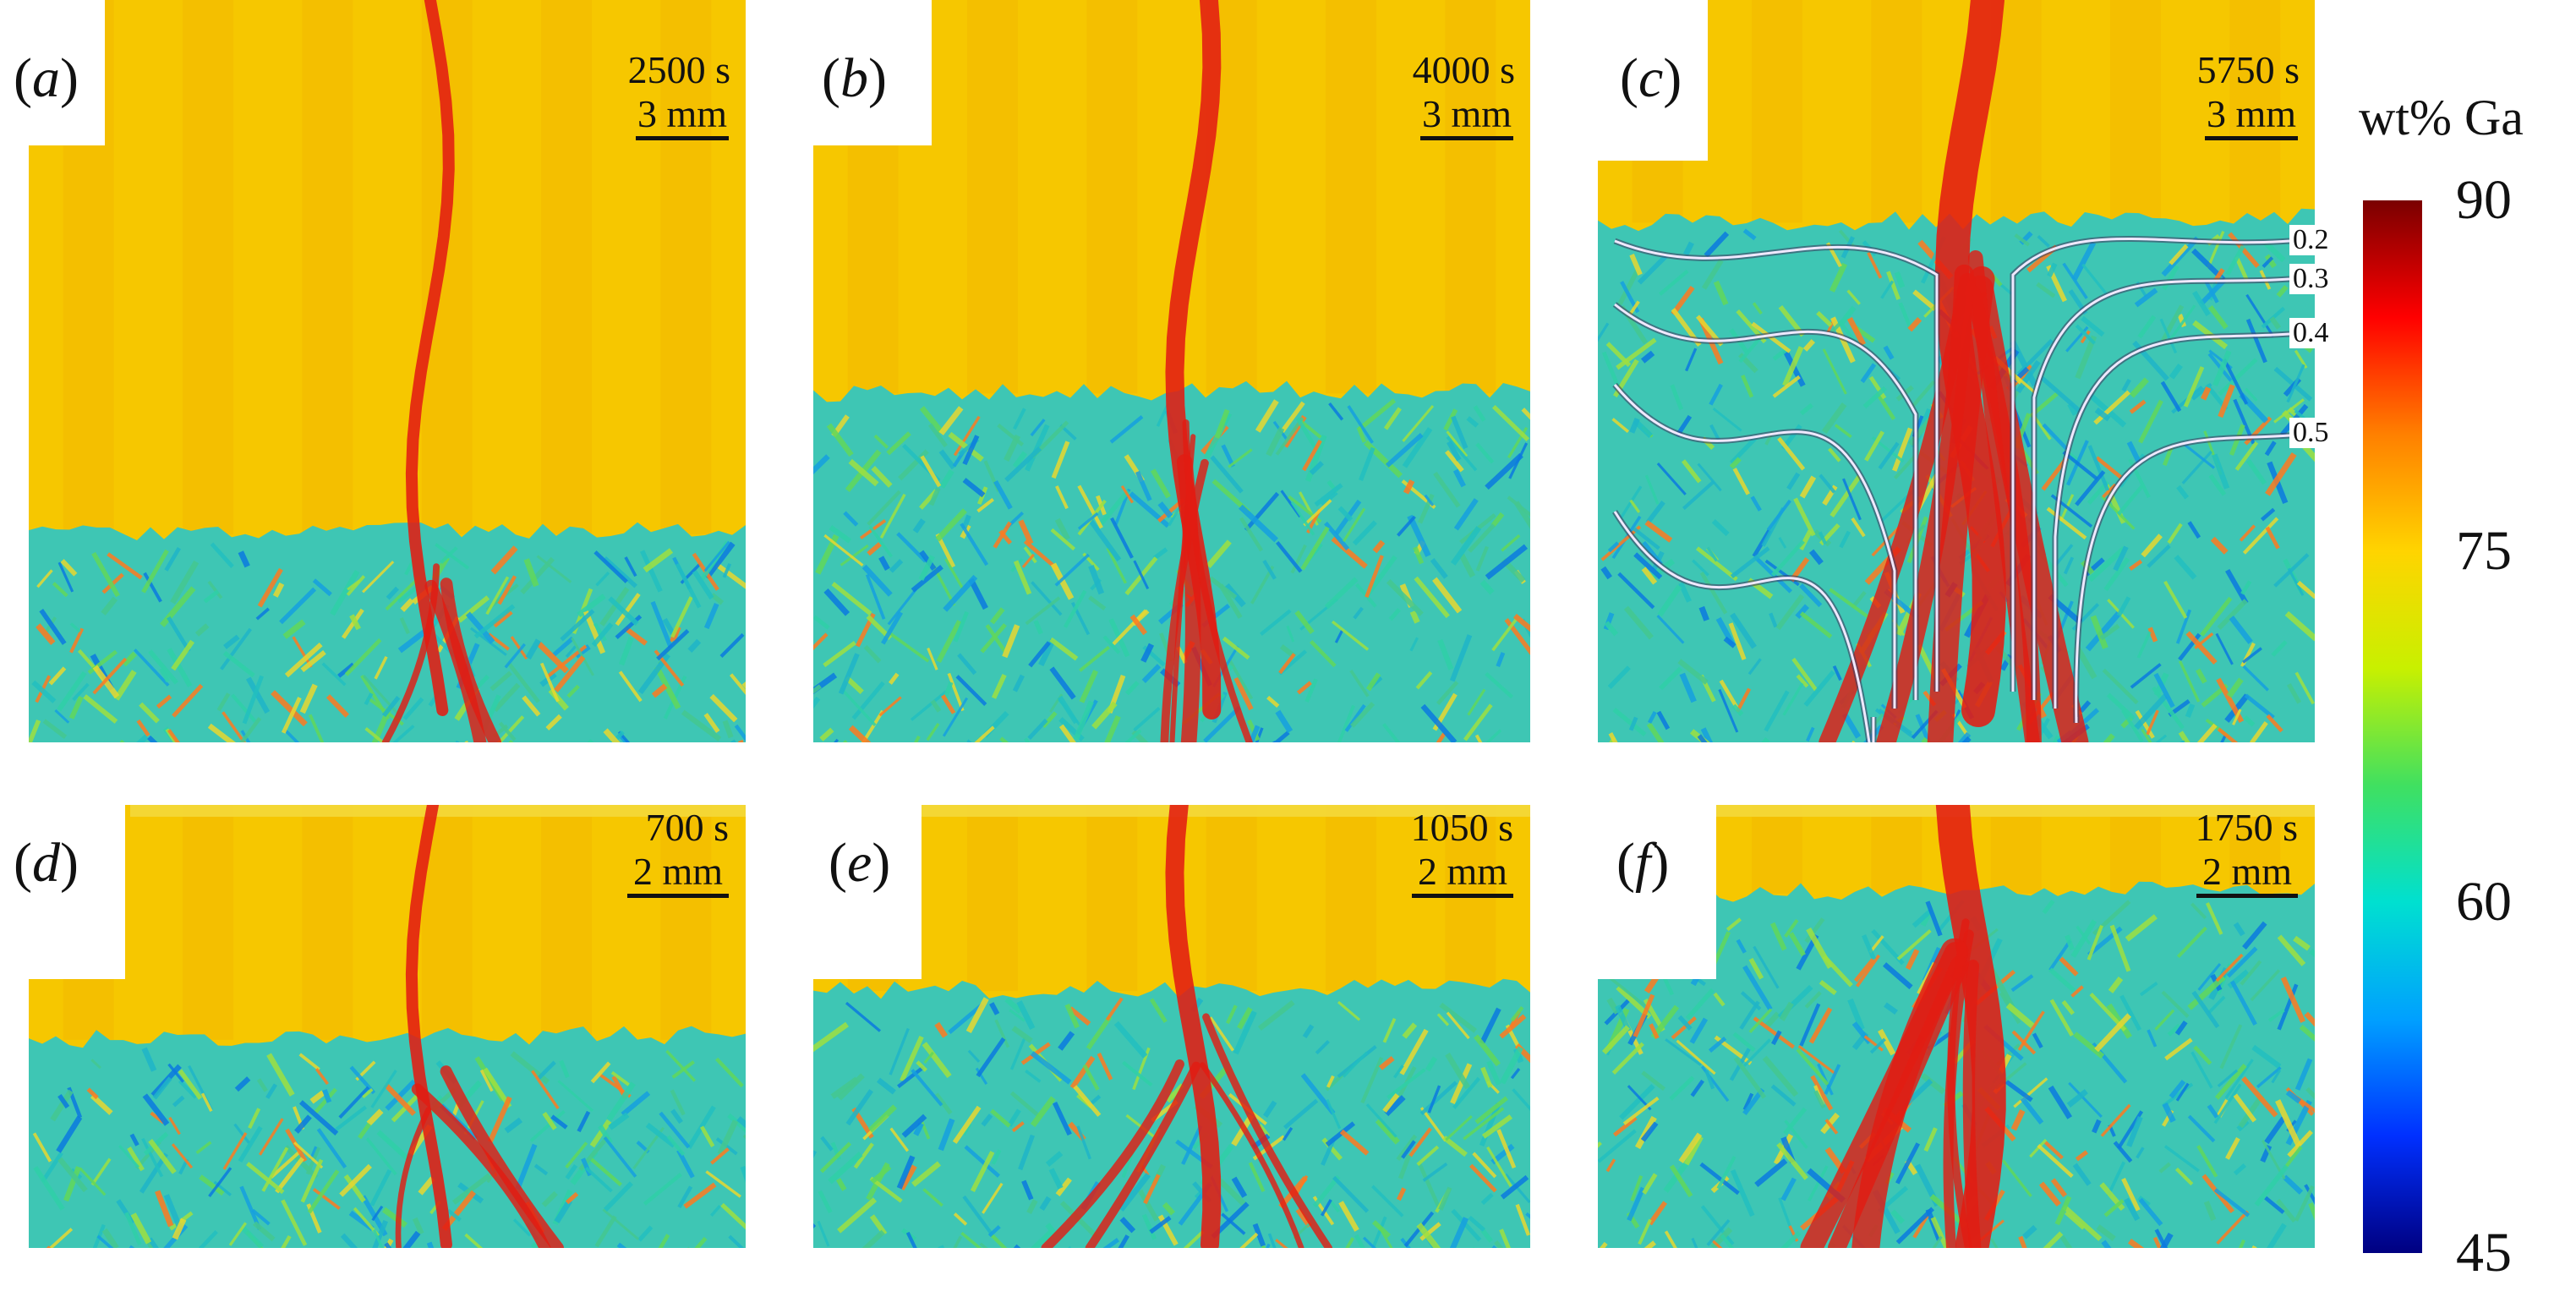 The image size is (2576, 1297). Describe the element at coordinates (2248, 69) in the screenshot. I see `time-label-c: 5750 s` at that location.